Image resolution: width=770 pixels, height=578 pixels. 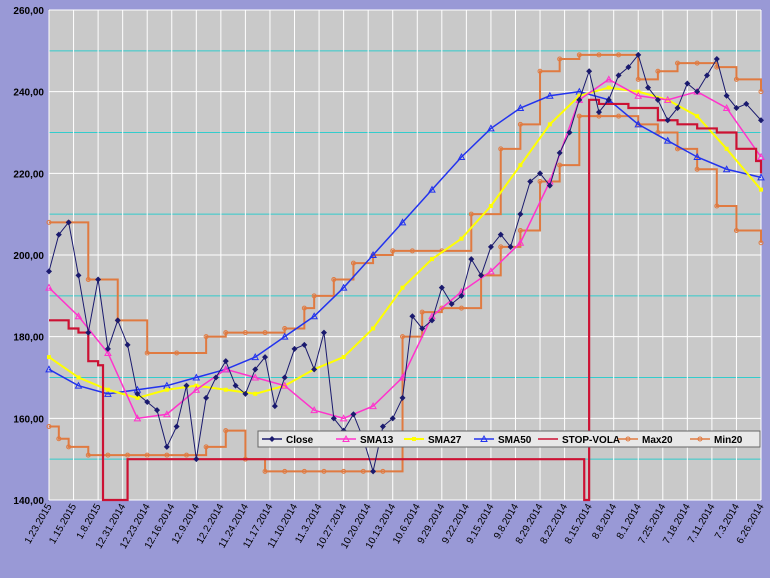 I want to click on y-tick-label: 260,00, so click(x=28, y=11).